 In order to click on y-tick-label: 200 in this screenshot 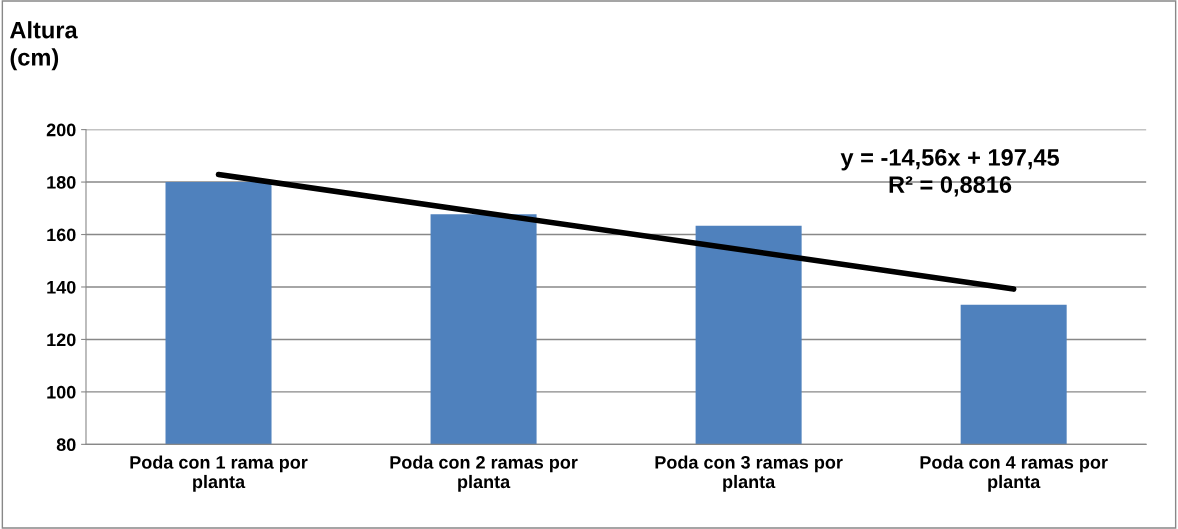, I will do `click(61, 130)`.